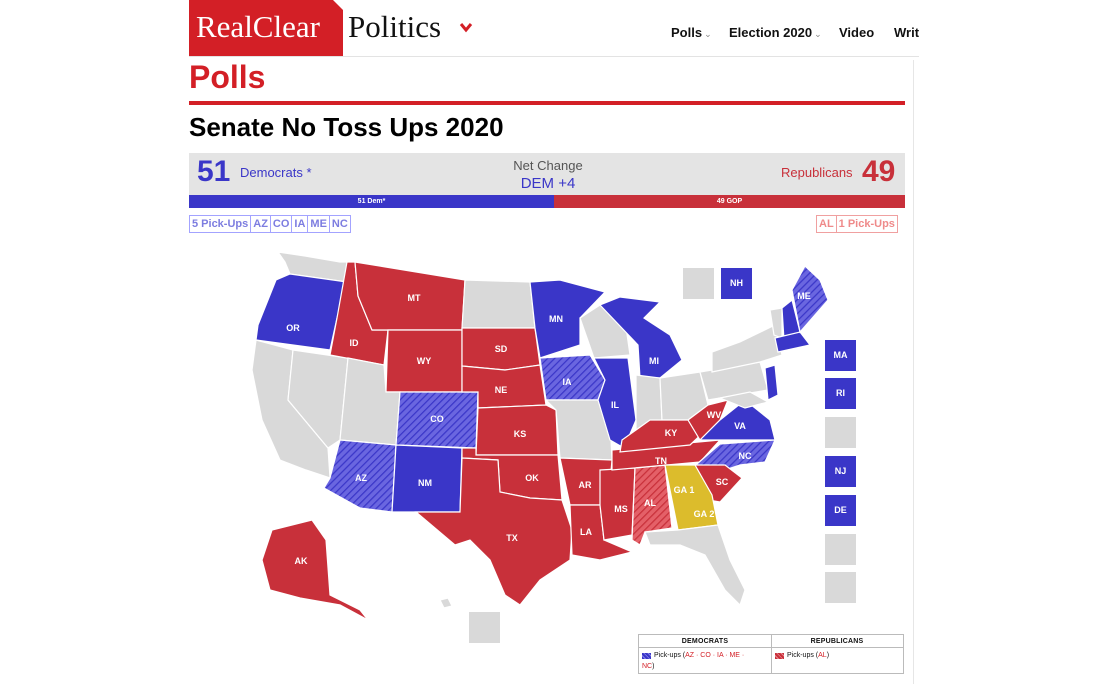  Describe the element at coordinates (857, 32) in the screenshot. I see `nav-video: Video` at that location.